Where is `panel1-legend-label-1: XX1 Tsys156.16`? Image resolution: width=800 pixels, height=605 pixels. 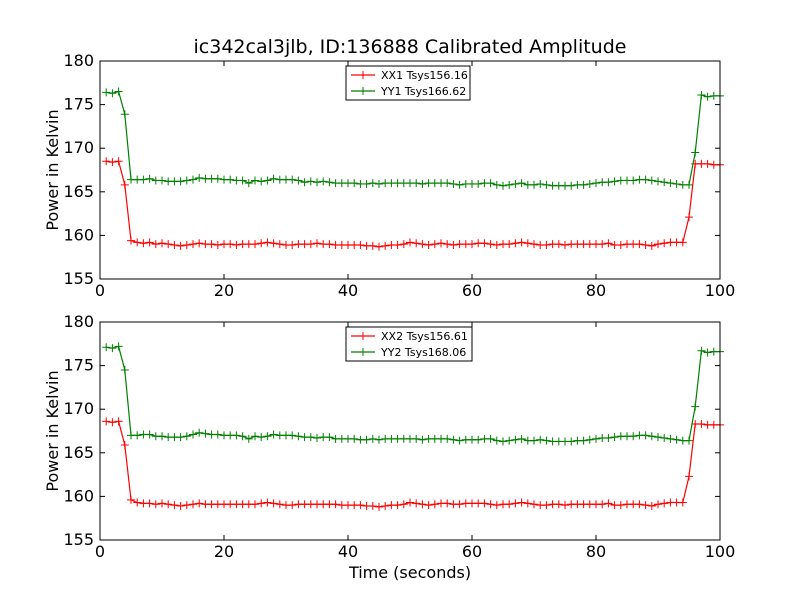
panel1-legend-label-1: XX1 Tsys156.16 is located at coordinates (424, 75).